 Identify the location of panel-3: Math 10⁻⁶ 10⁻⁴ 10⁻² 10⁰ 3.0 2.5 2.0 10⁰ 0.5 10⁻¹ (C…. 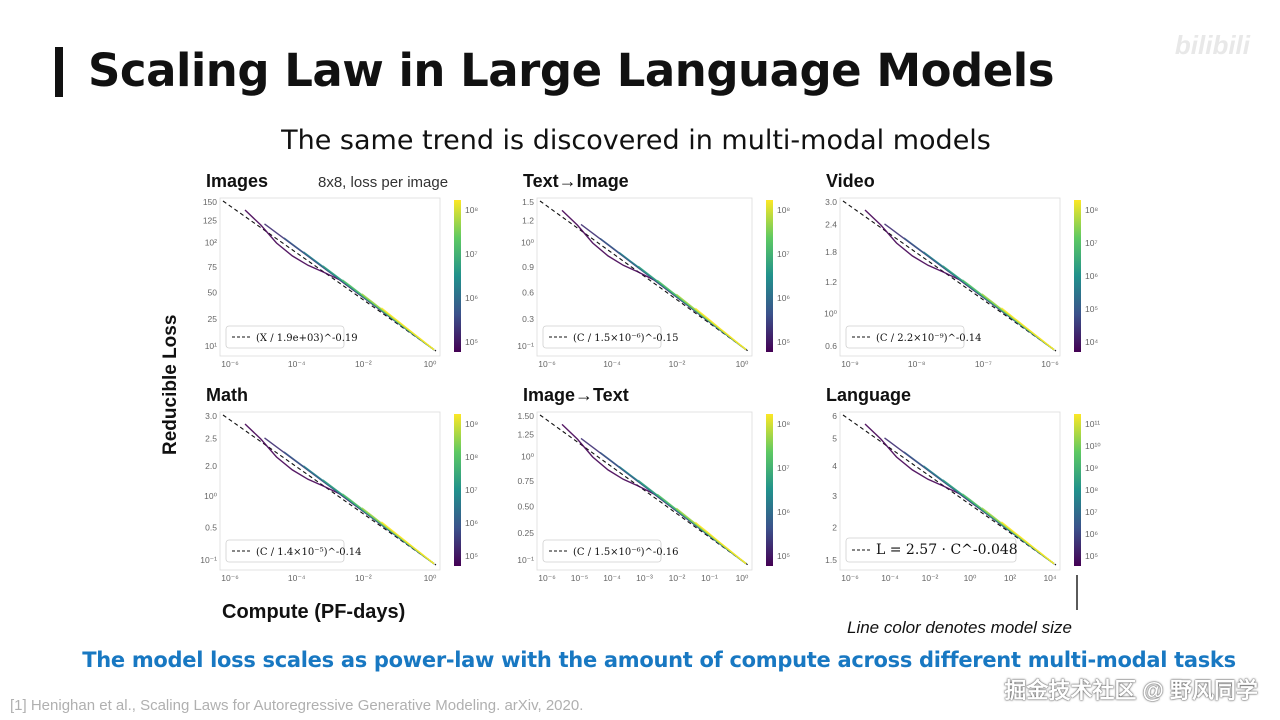
(339, 484).